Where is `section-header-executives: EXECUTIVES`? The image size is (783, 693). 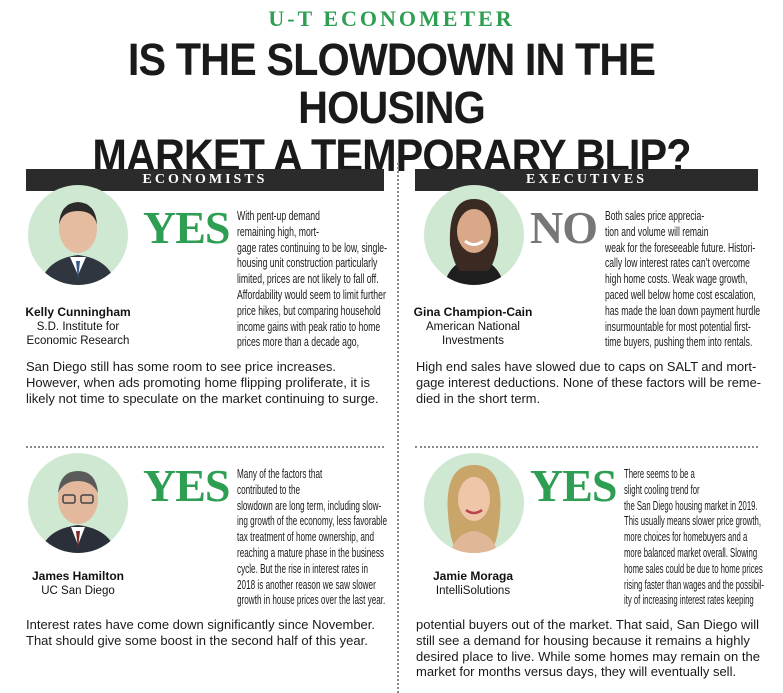
section-header-executives: EXECUTIVES is located at coordinates (586, 180).